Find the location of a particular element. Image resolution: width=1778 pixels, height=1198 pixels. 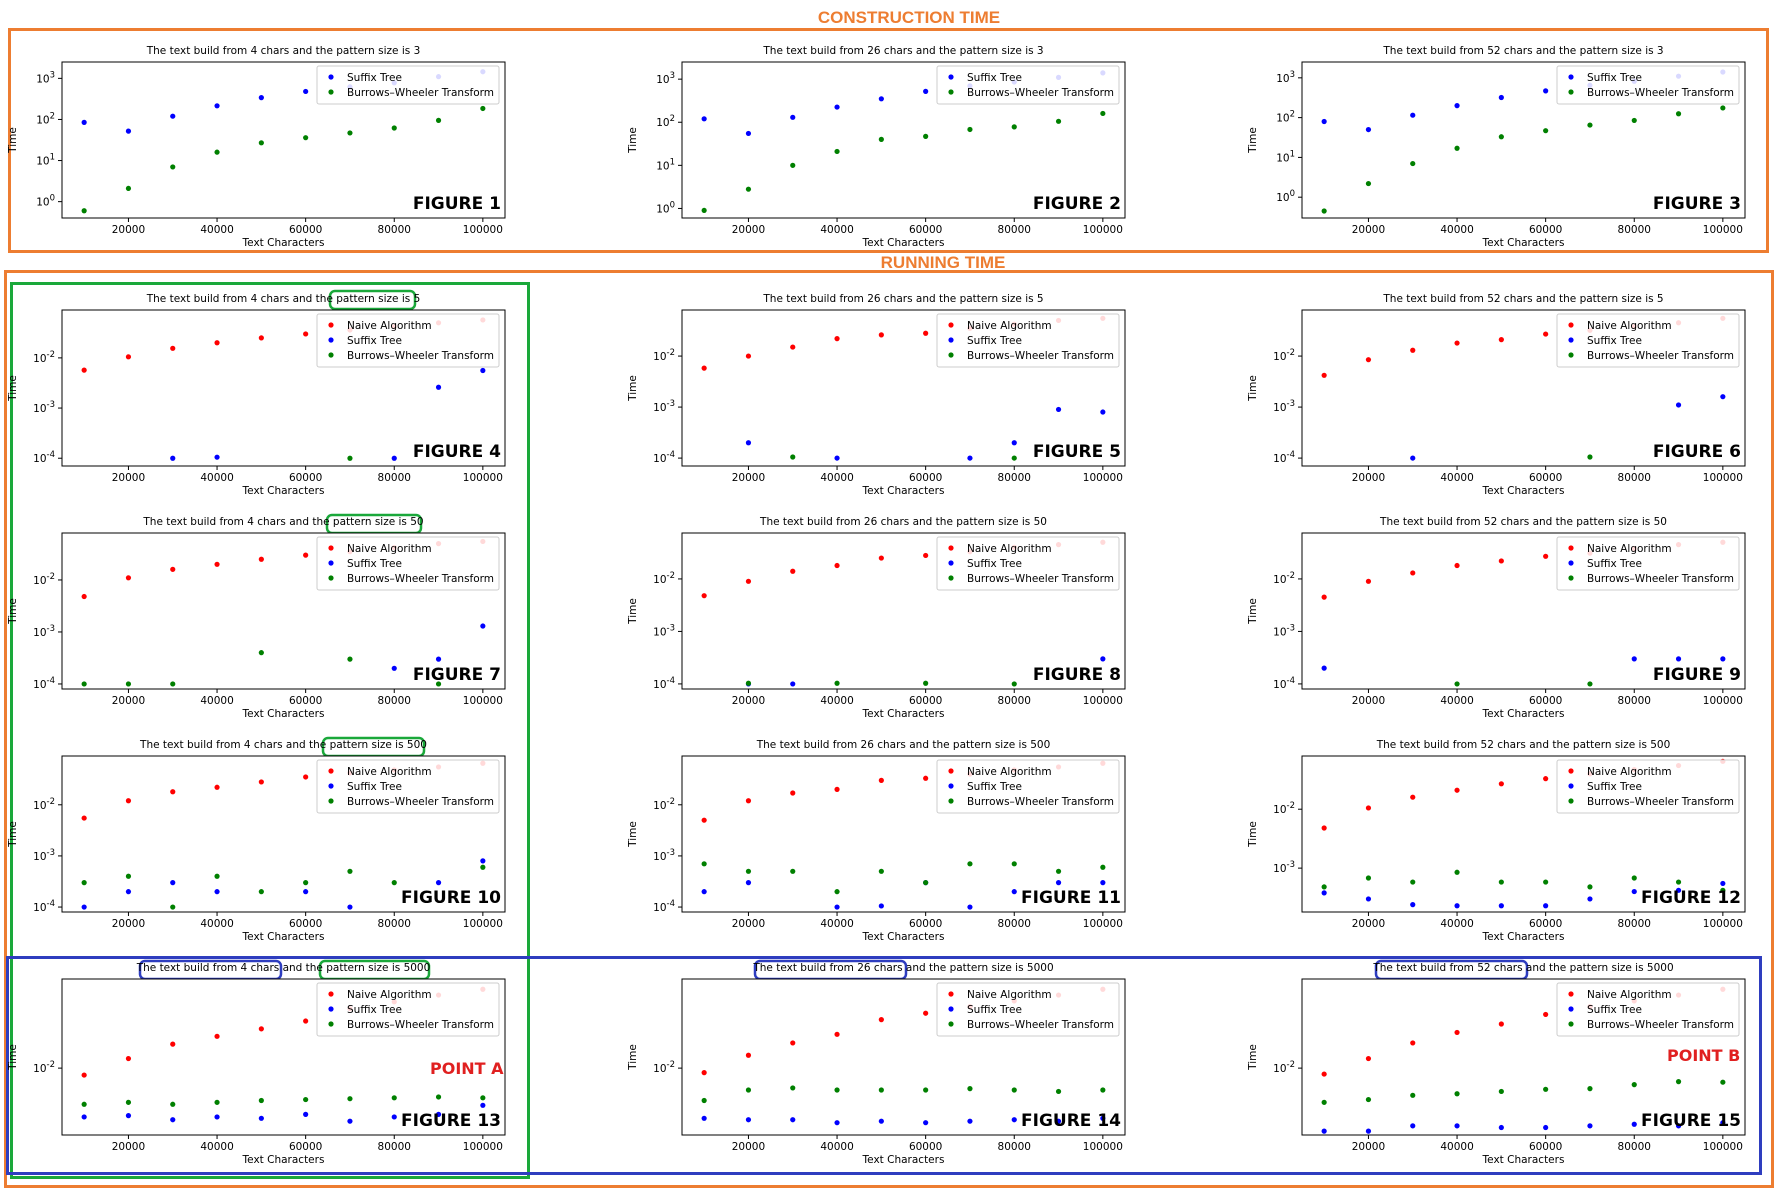

y-tick-label: 10⁻³ is located at coordinates (44, 855).